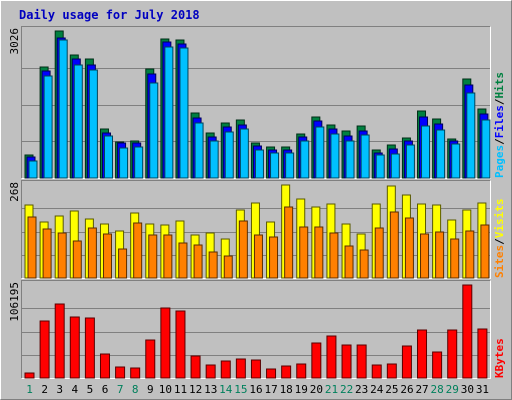 Image resolution: width=512 pixels, height=400 pixels. I want to click on panel-kbytes-max-label: 106195, so click(14, 302).